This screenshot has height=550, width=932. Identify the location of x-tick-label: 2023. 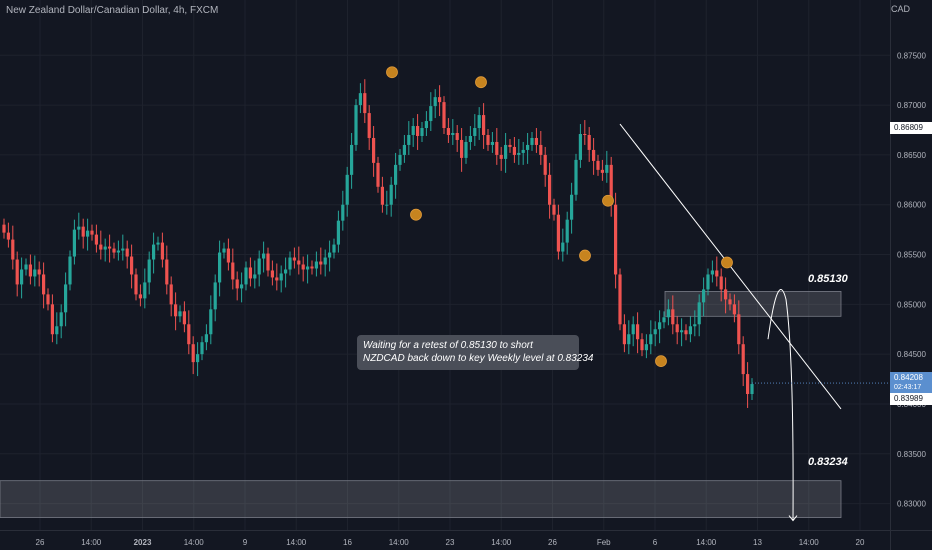
(143, 542).